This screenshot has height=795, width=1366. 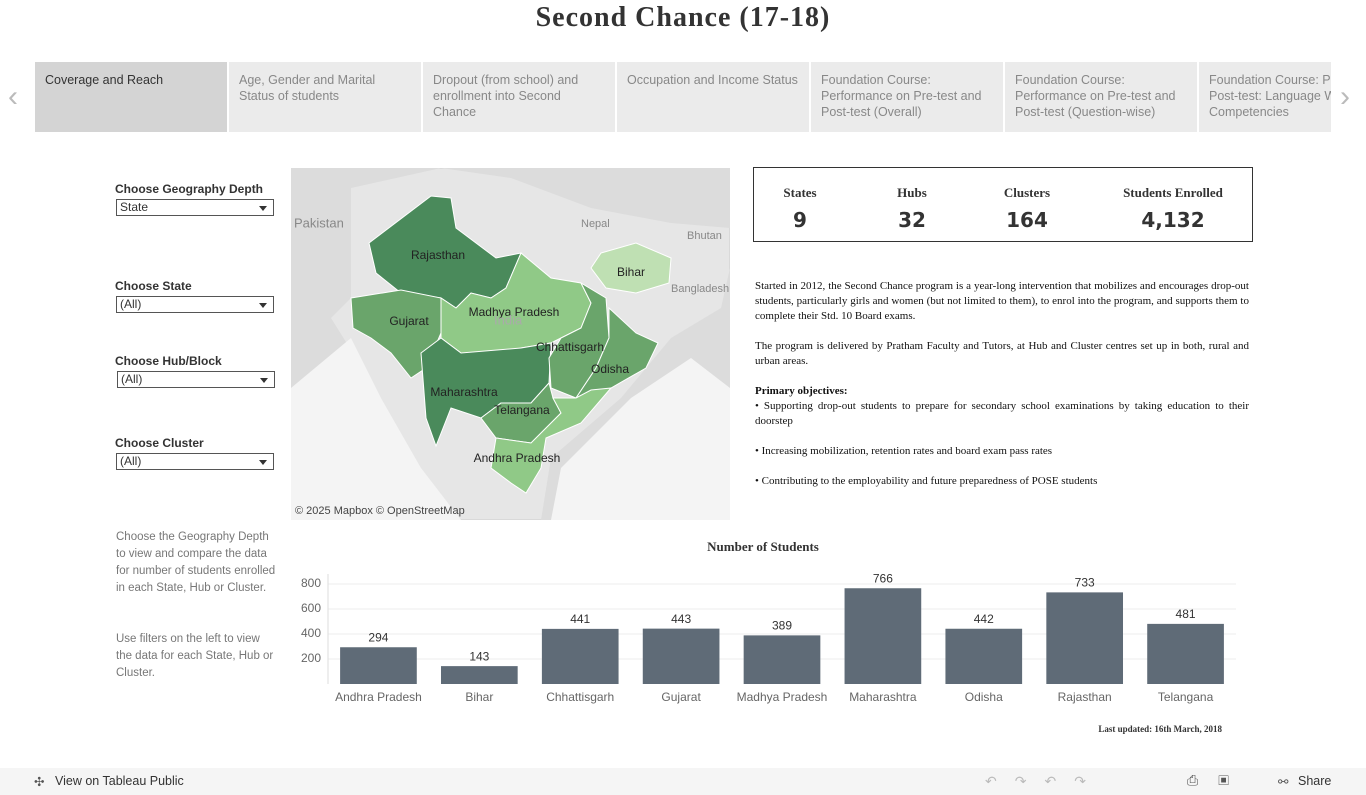 What do you see at coordinates (1186, 697) in the screenshot?
I see `x-tick-label: Telangana` at bounding box center [1186, 697].